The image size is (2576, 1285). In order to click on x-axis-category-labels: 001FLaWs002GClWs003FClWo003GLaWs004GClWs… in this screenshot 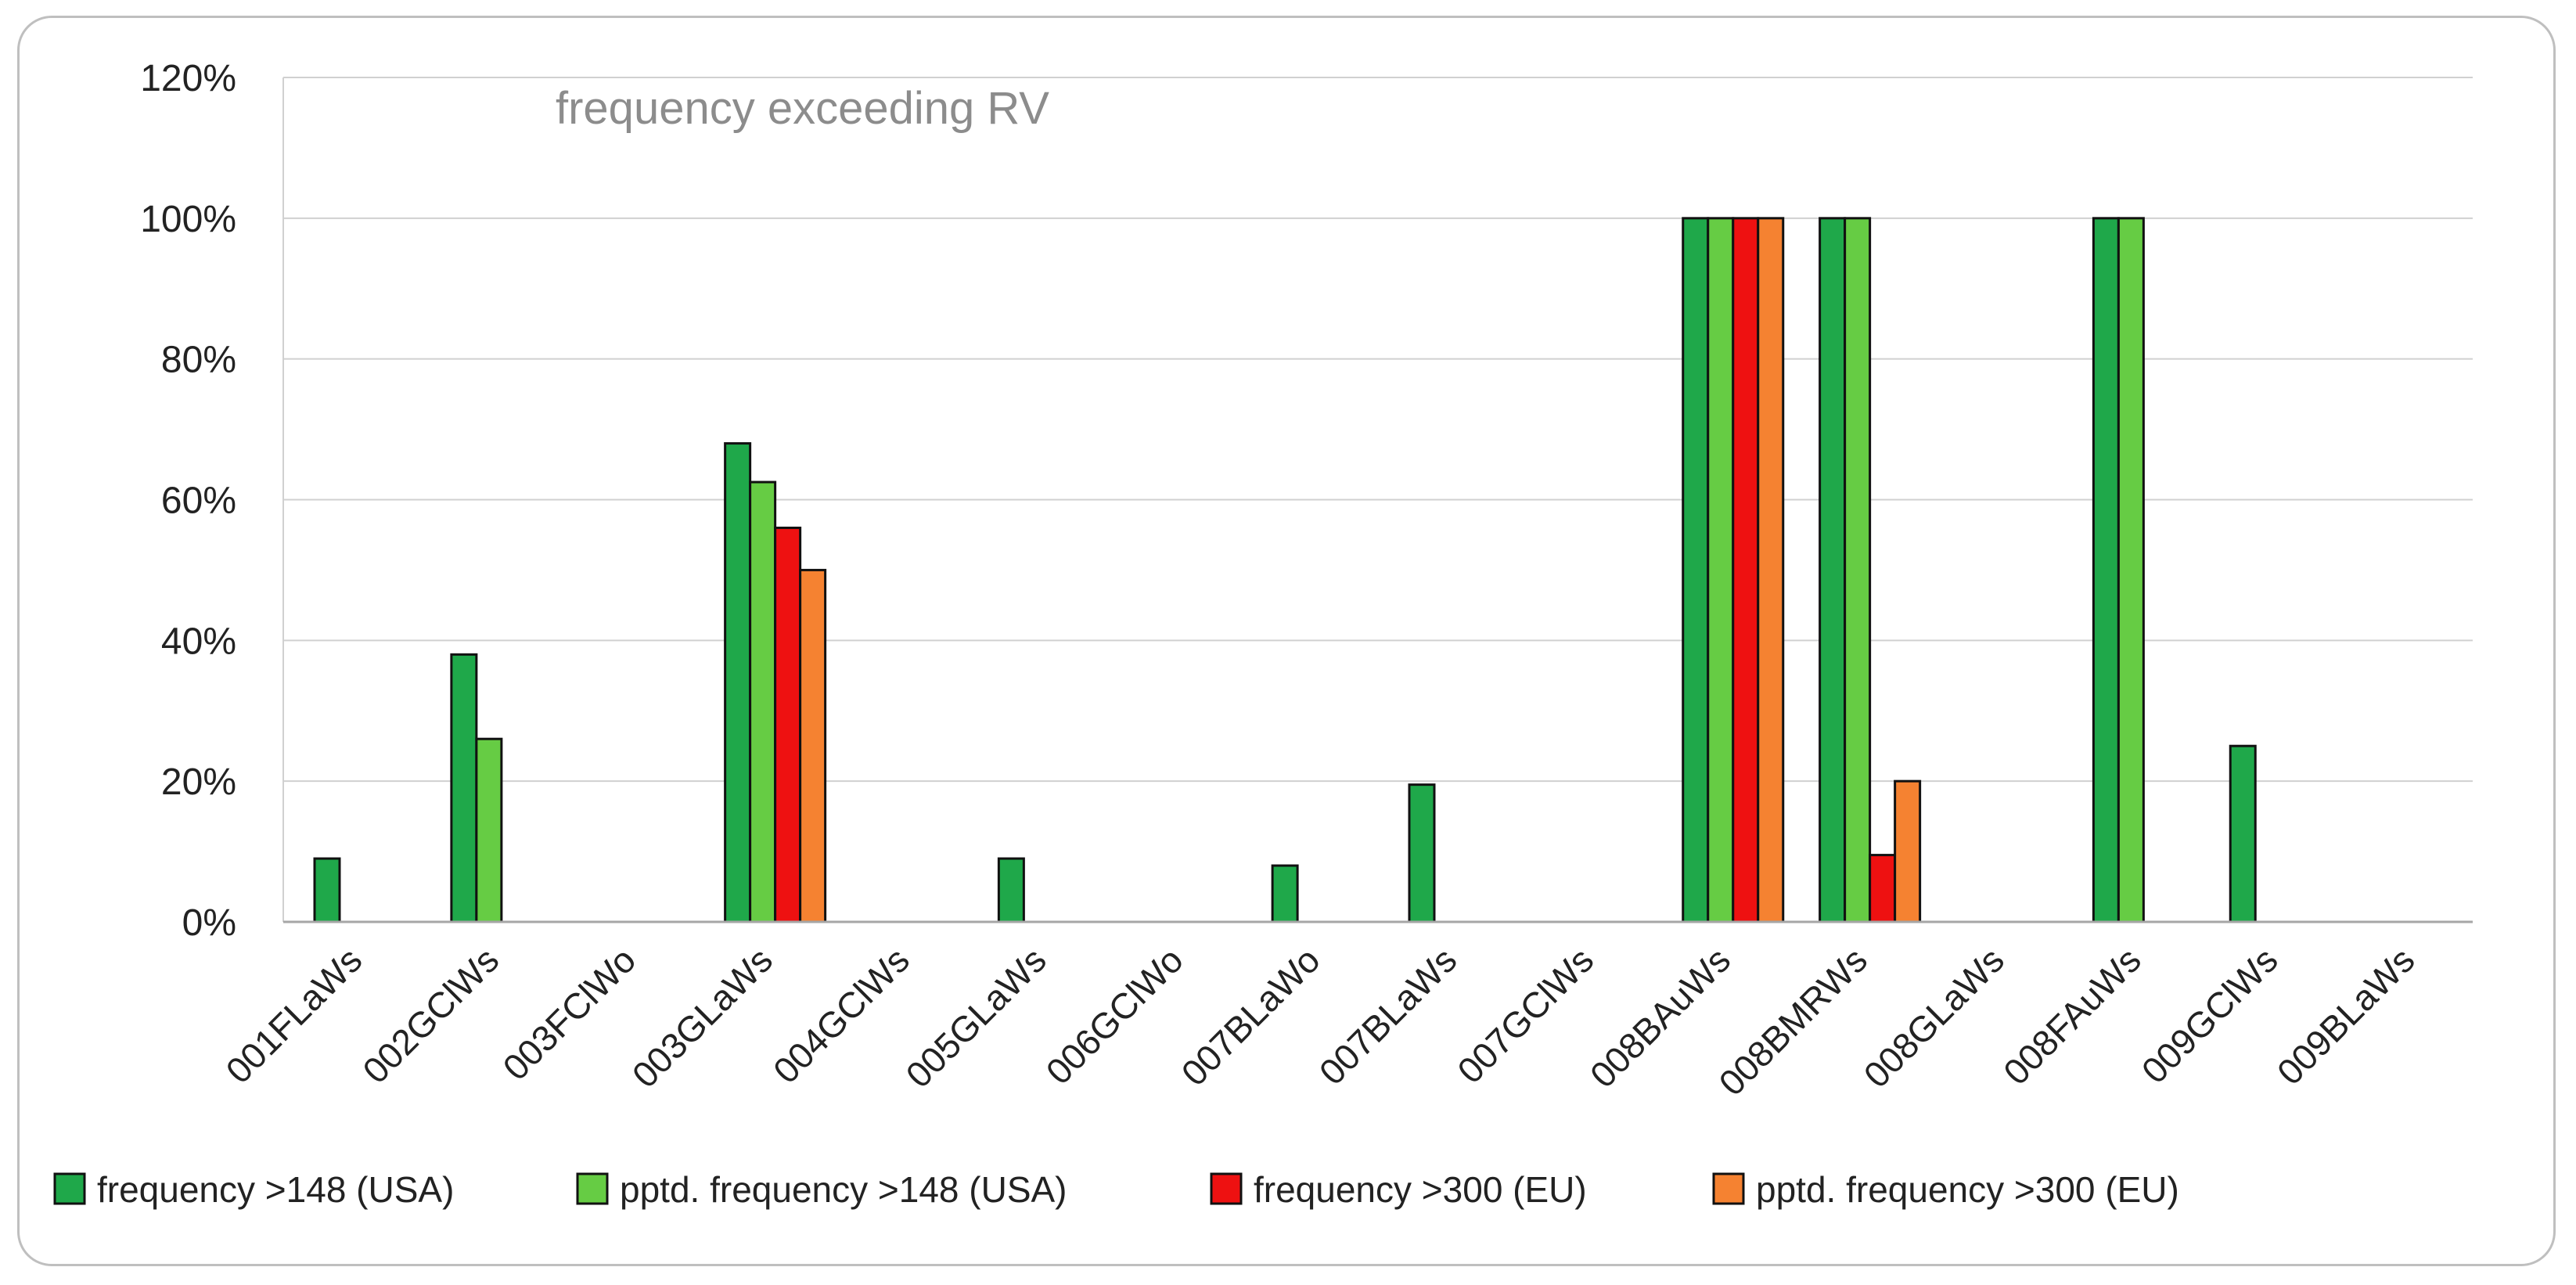, I will do `click(1320, 1021)`.